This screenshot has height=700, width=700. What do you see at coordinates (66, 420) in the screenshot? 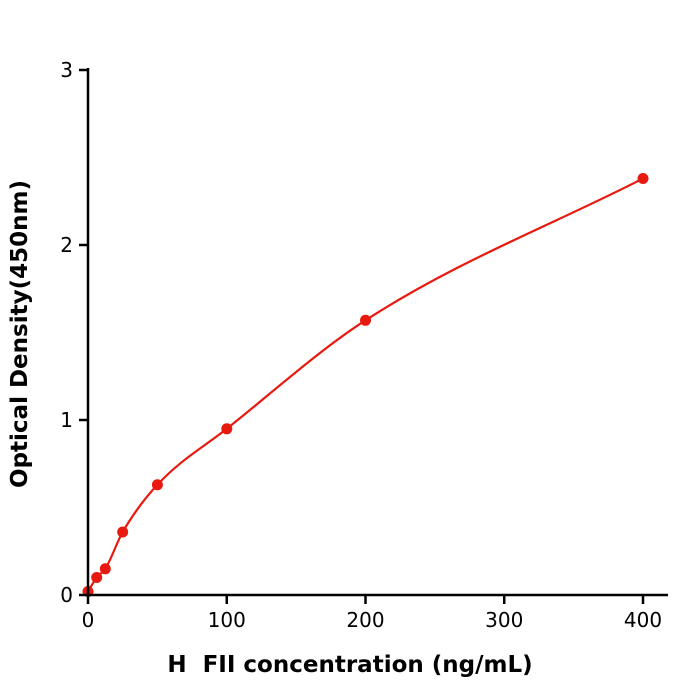
I see `y-tick-label-1: 1` at bounding box center [66, 420].